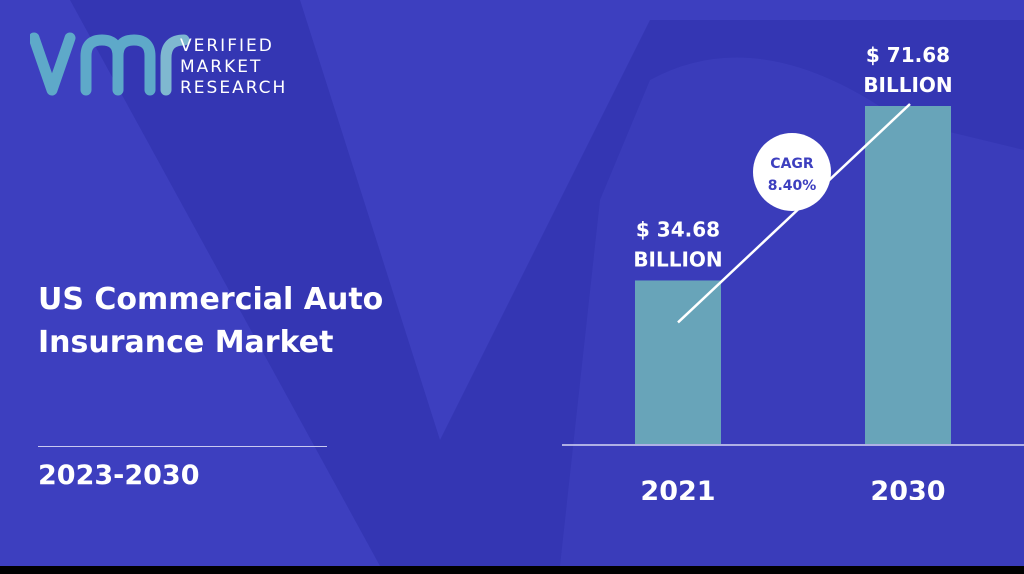 This screenshot has height=574, width=1024. I want to click on bar-2021, so click(678, 362).